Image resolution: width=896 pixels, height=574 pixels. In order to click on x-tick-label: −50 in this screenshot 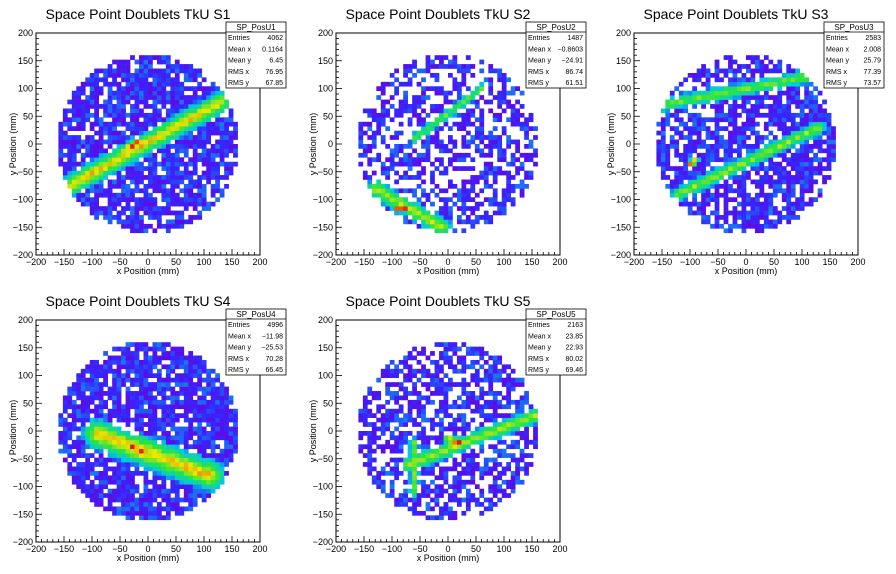, I will do `click(119, 262)`.